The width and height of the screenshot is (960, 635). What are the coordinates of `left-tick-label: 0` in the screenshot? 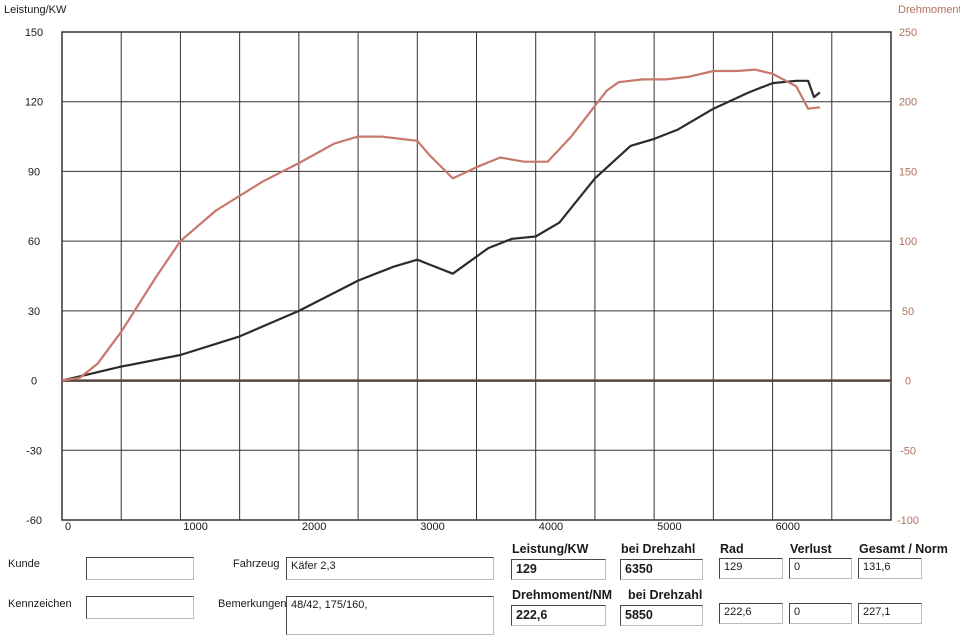 It's located at (34, 382).